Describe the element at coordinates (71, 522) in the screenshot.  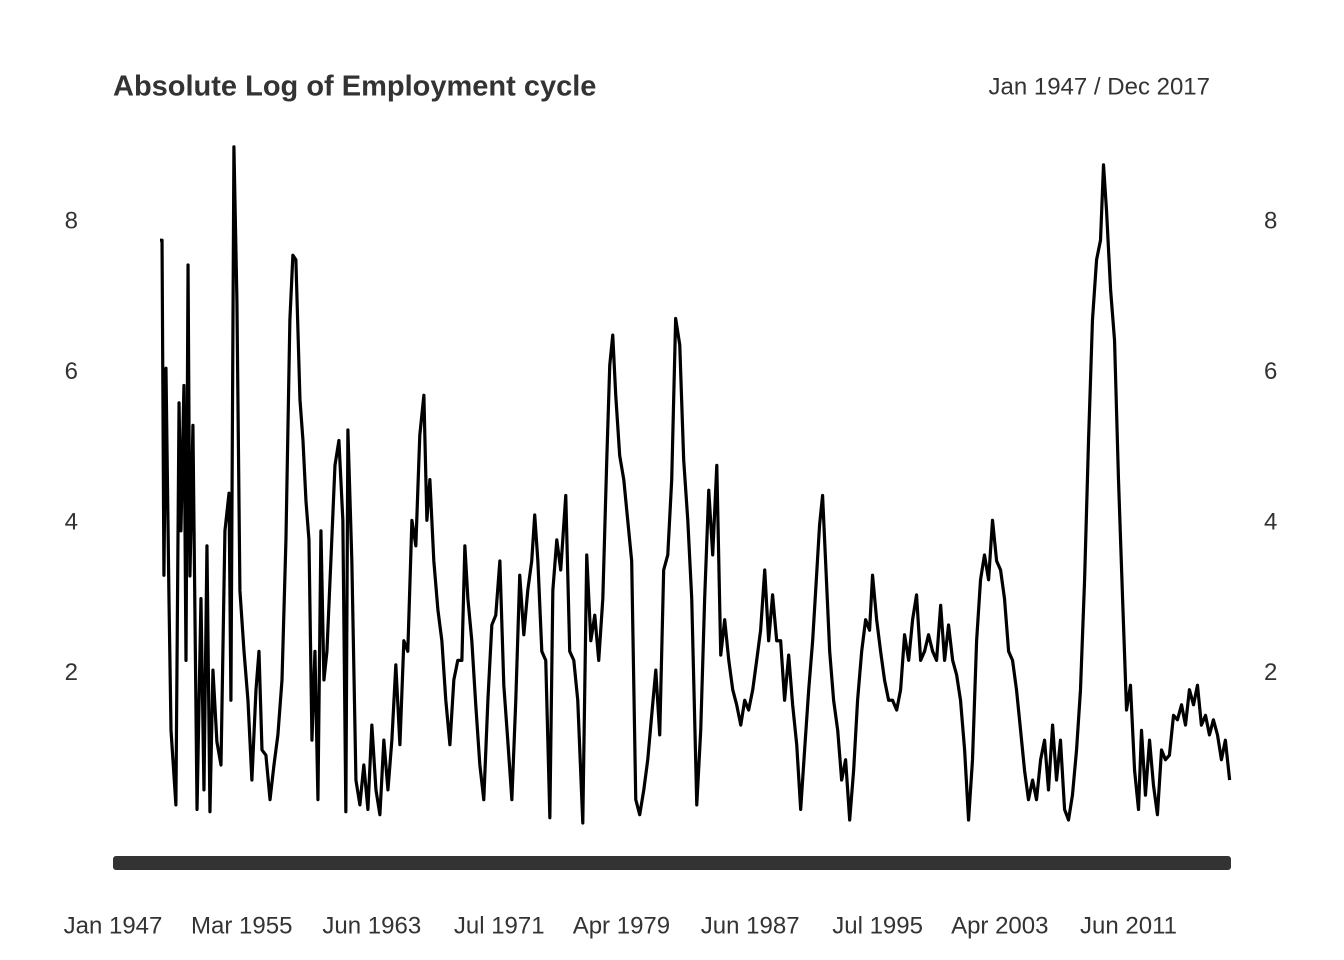
I see `y-tick-label: 4` at that location.